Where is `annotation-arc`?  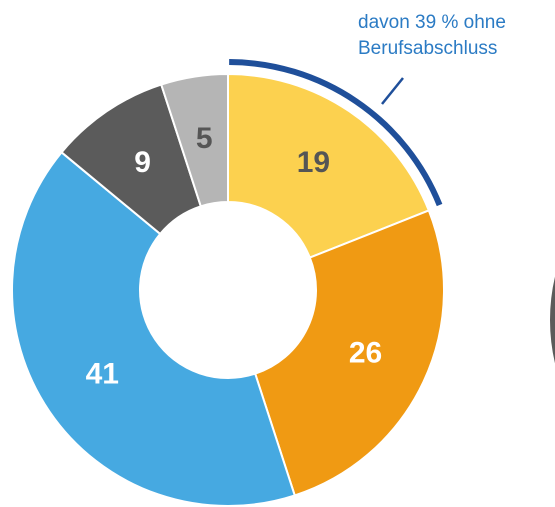 annotation-arc is located at coordinates (336, 133).